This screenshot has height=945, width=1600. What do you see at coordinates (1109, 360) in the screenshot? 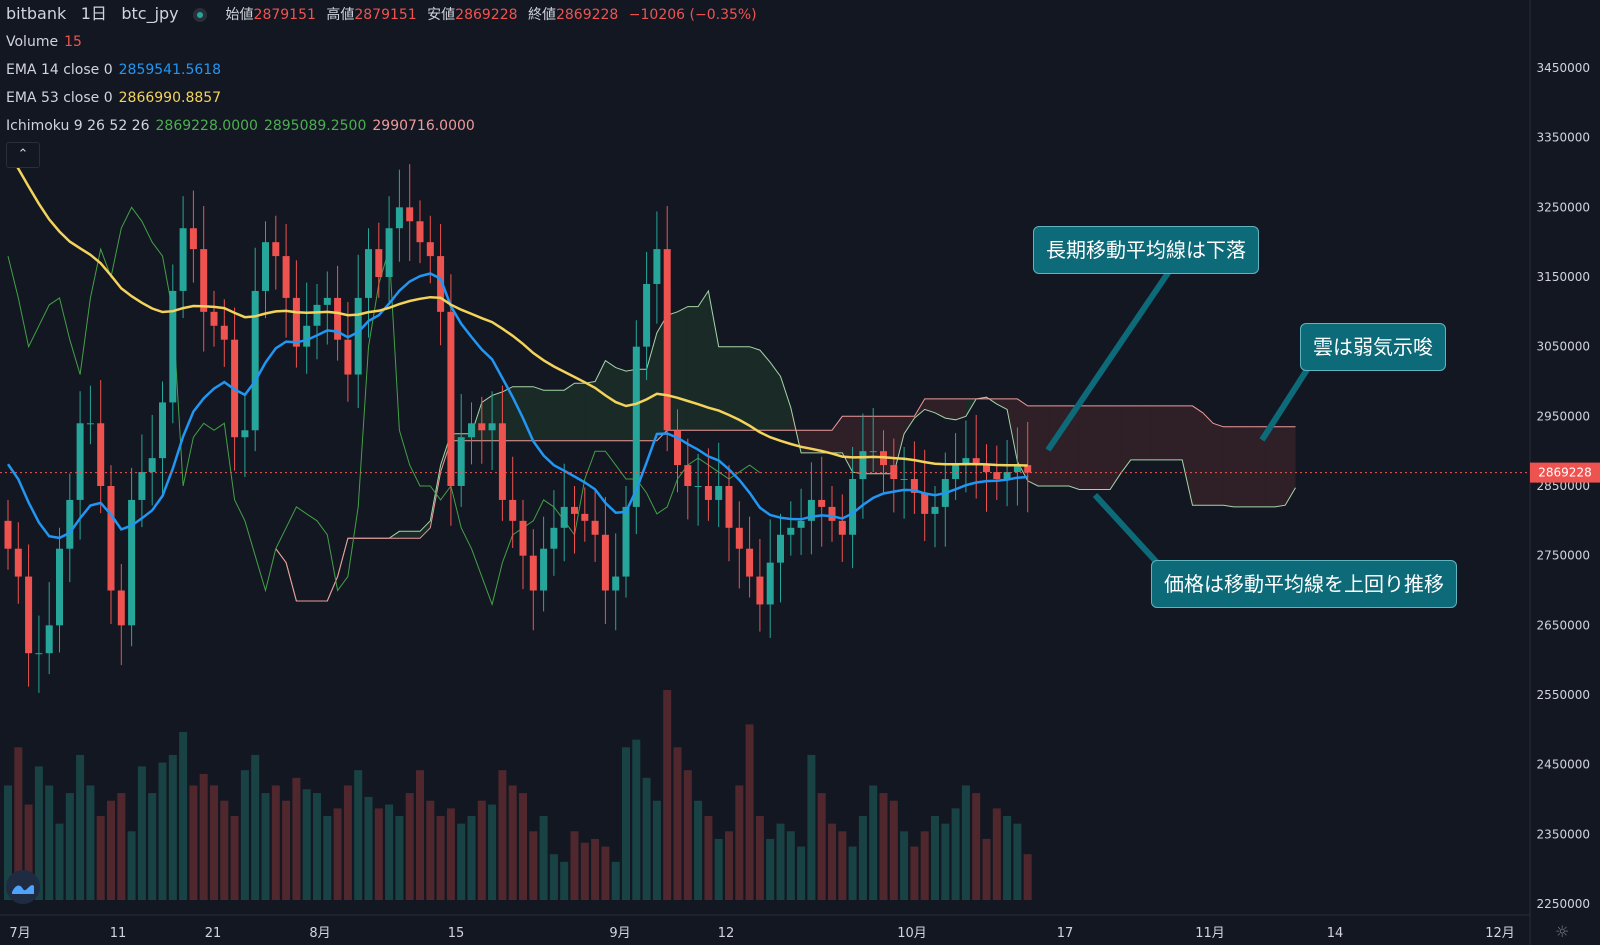
I see `callout-pointer-ema` at bounding box center [1109, 360].